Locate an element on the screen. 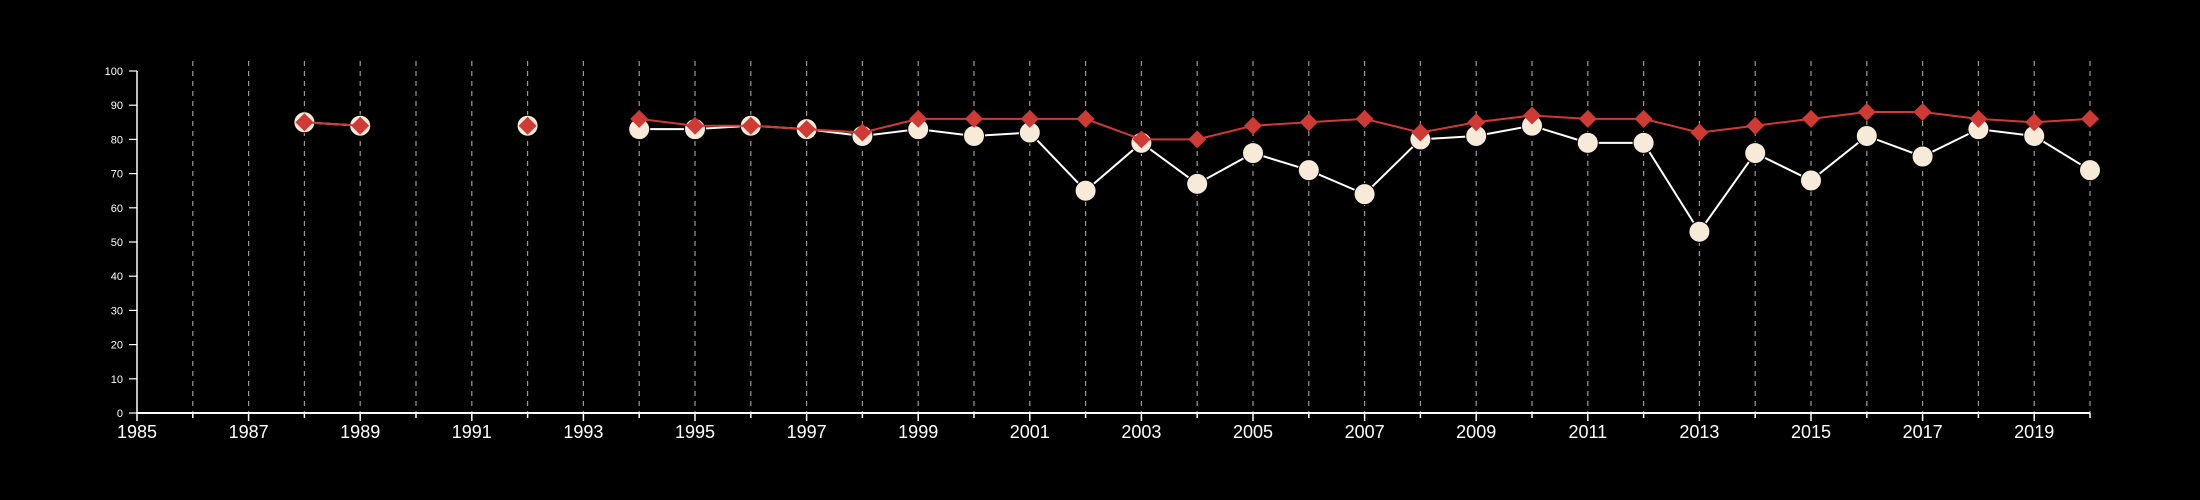  x-tick-label: 1999 is located at coordinates (918, 432).